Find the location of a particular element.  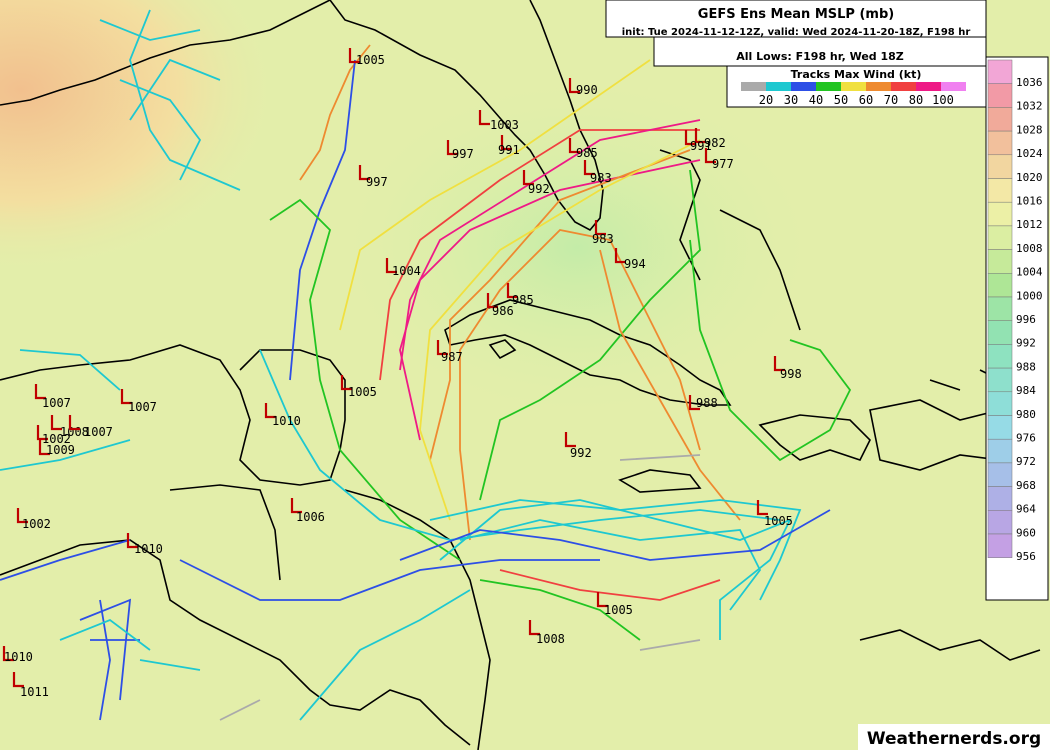

wind-legend-title: Tracks Max Wind (kt) is located at coordinates (856, 74).